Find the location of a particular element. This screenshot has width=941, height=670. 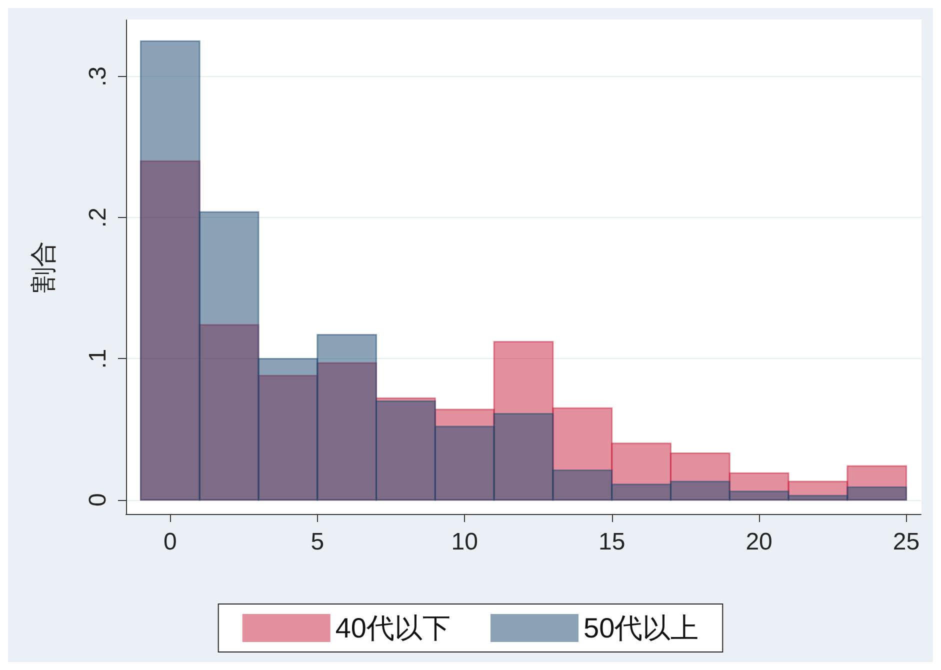

y-tick-label: .2 is located at coordinates (98, 218).